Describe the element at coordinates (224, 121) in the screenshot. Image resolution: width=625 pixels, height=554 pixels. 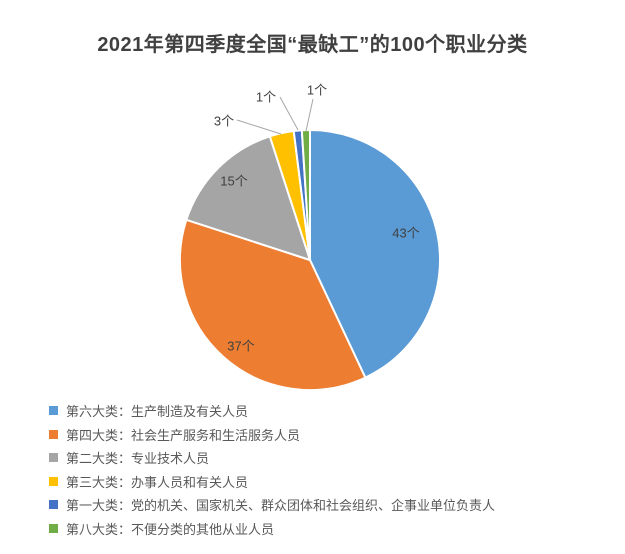
I see `data-label-3: 3个` at that location.